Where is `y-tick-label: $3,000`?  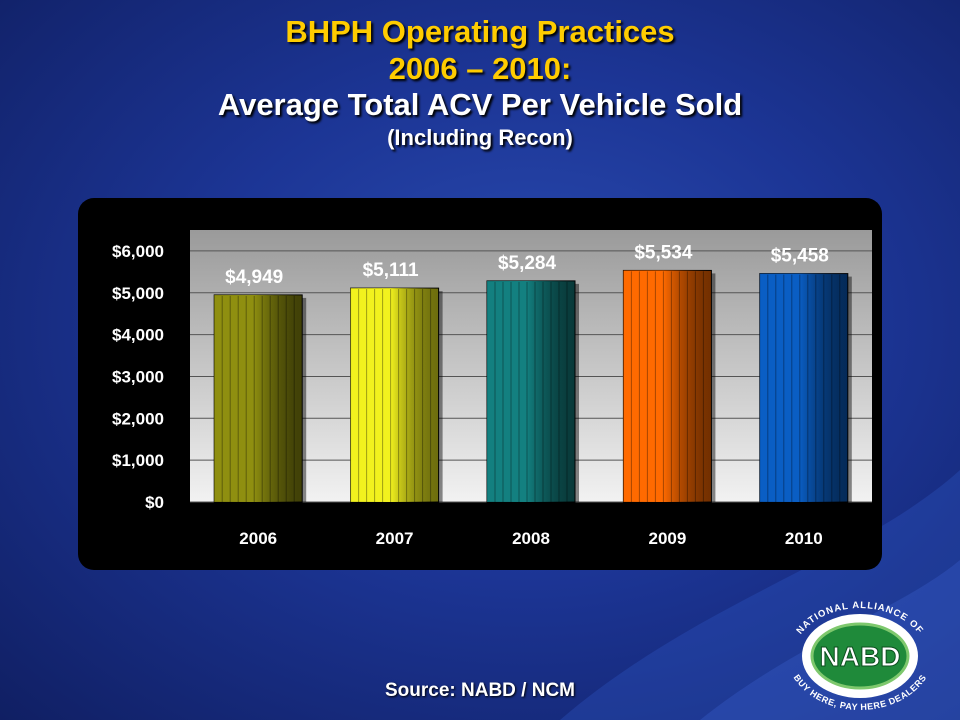
y-tick-label: $3,000 is located at coordinates (138, 376).